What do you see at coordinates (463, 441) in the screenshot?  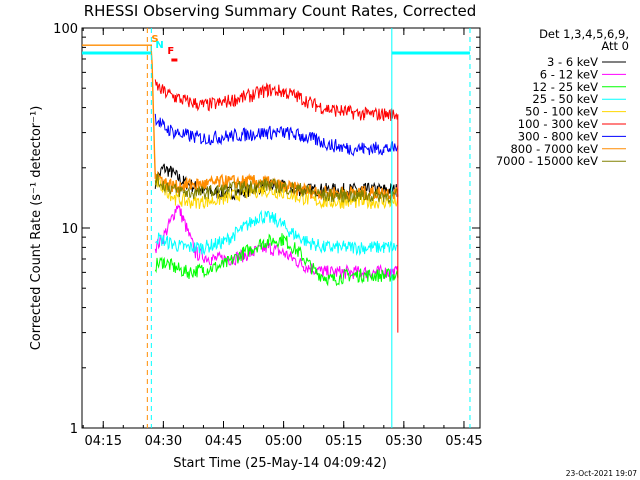 I see `x-tick-label: 05:45` at bounding box center [463, 441].